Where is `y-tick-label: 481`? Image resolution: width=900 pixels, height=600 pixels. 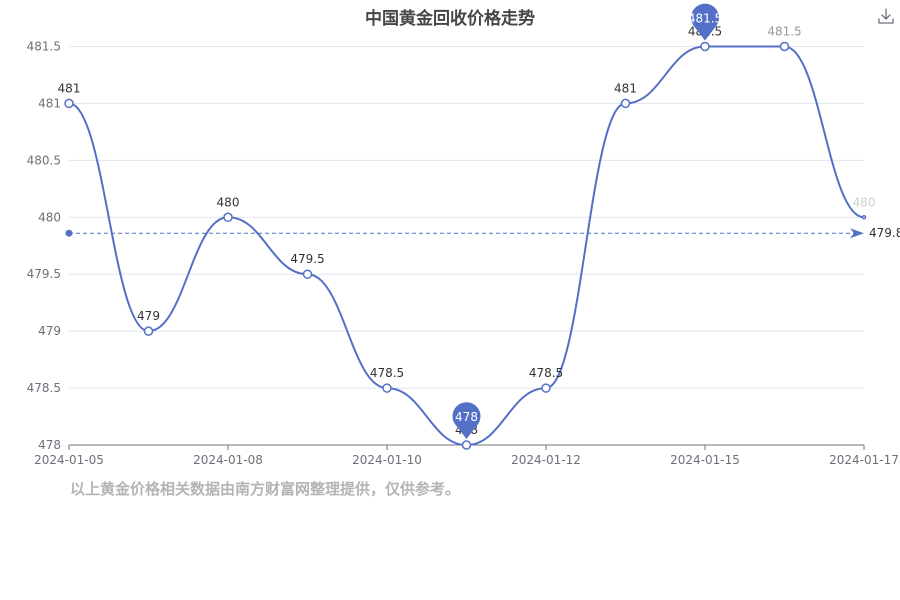 y-tick-label: 481 is located at coordinates (49, 103).